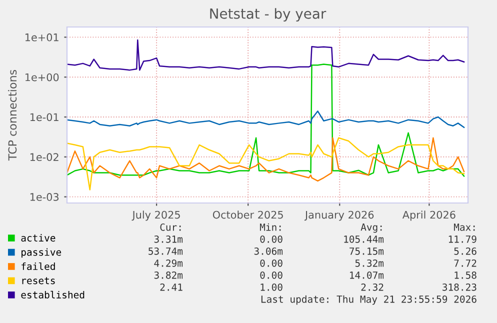  What do you see at coordinates (465, 251) in the screenshot?
I see `text: 5.26` at bounding box center [465, 251].